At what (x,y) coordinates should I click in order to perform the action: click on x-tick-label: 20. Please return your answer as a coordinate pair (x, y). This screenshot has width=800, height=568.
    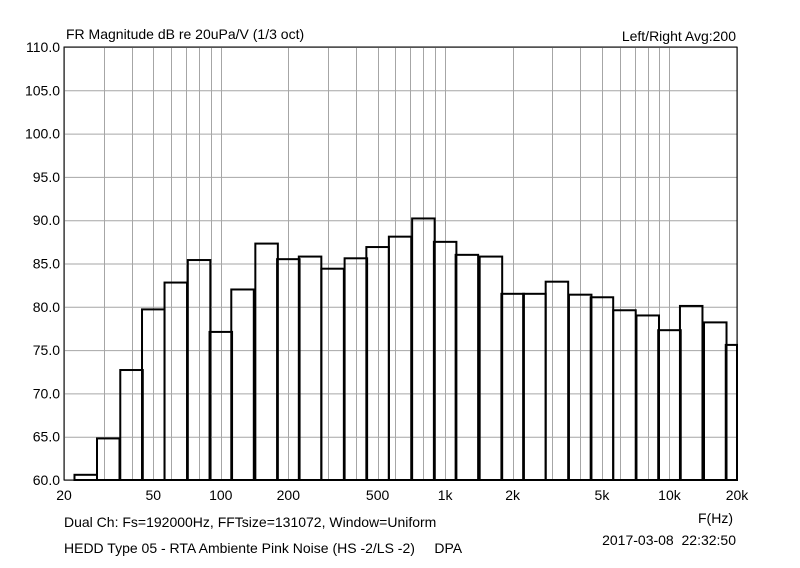
    Looking at the image, I should click on (64, 495).